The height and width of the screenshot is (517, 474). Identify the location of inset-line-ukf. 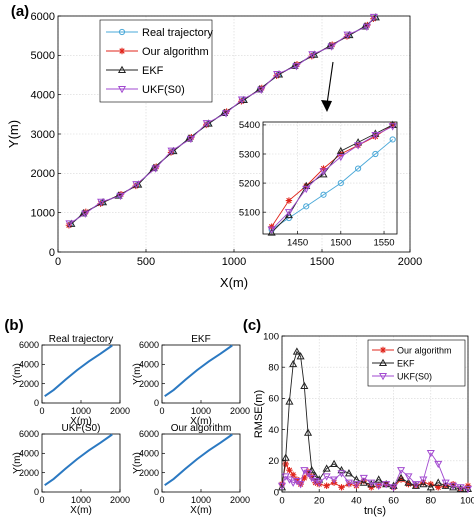
(332, 177).